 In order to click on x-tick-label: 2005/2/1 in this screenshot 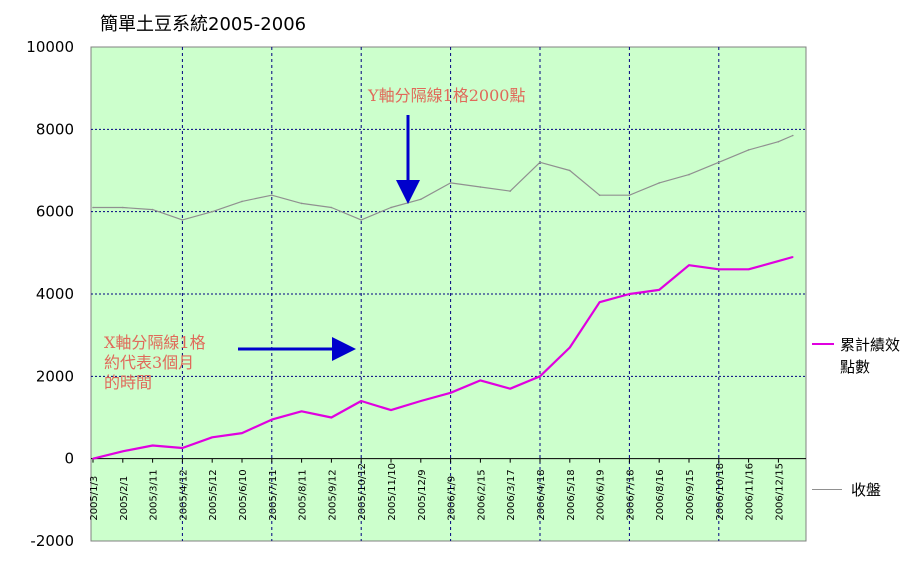, I will do `click(124, 498)`.